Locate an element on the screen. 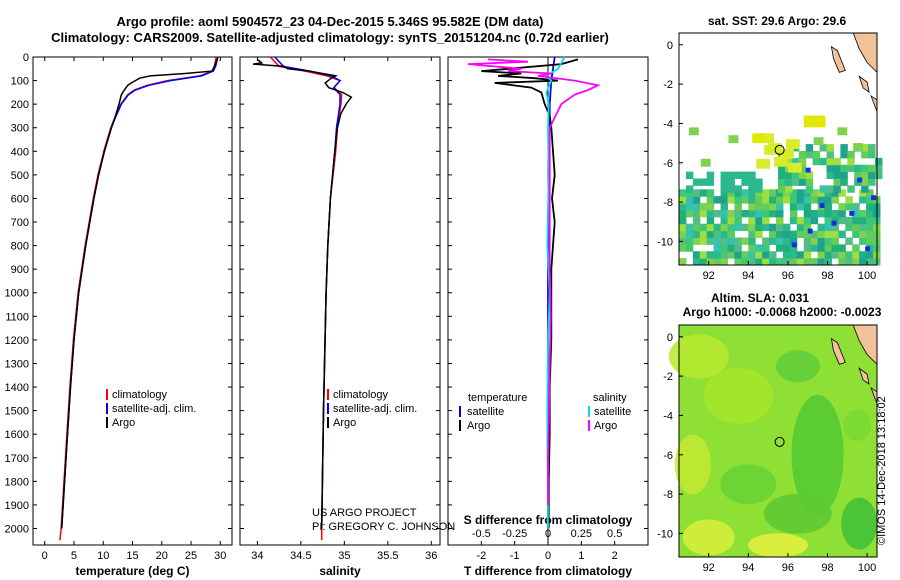  y-tick-label: 900 is located at coordinates (20, 270).